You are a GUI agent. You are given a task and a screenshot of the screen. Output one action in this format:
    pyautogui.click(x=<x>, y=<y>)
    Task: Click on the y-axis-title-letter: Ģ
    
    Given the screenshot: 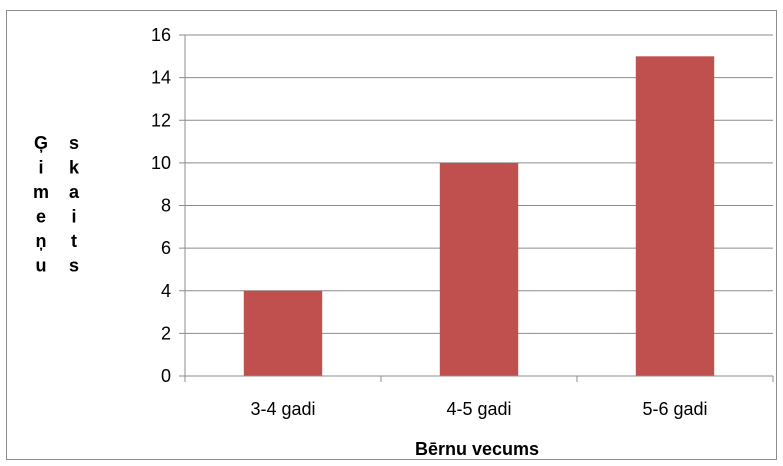 What is the action you would take?
    pyautogui.click(x=41, y=143)
    